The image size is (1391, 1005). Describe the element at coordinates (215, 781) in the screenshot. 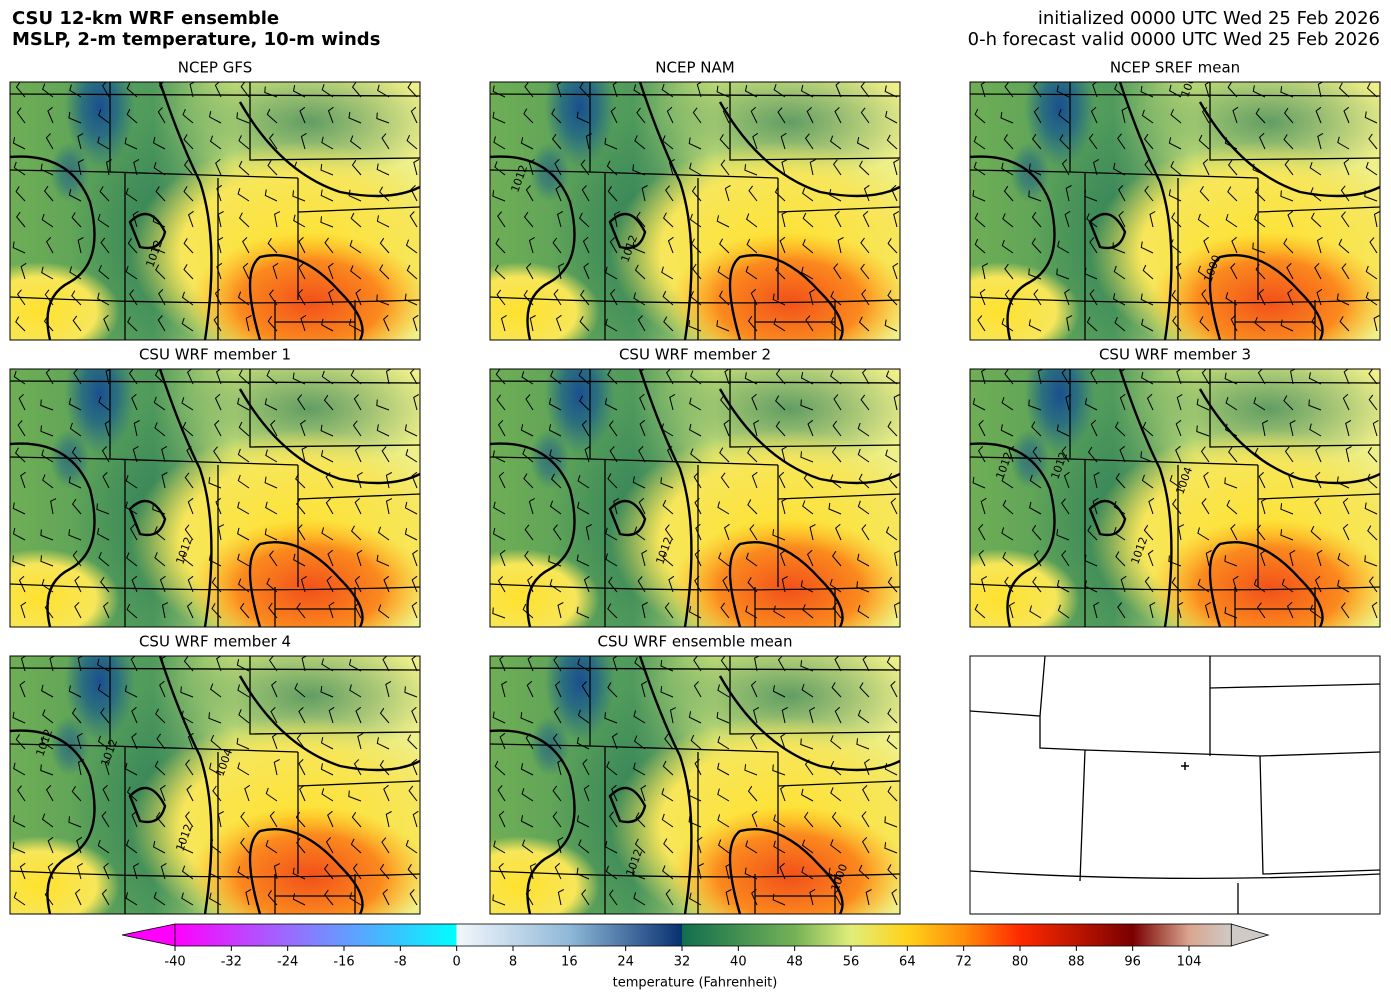

I see `wind-barbs` at that location.